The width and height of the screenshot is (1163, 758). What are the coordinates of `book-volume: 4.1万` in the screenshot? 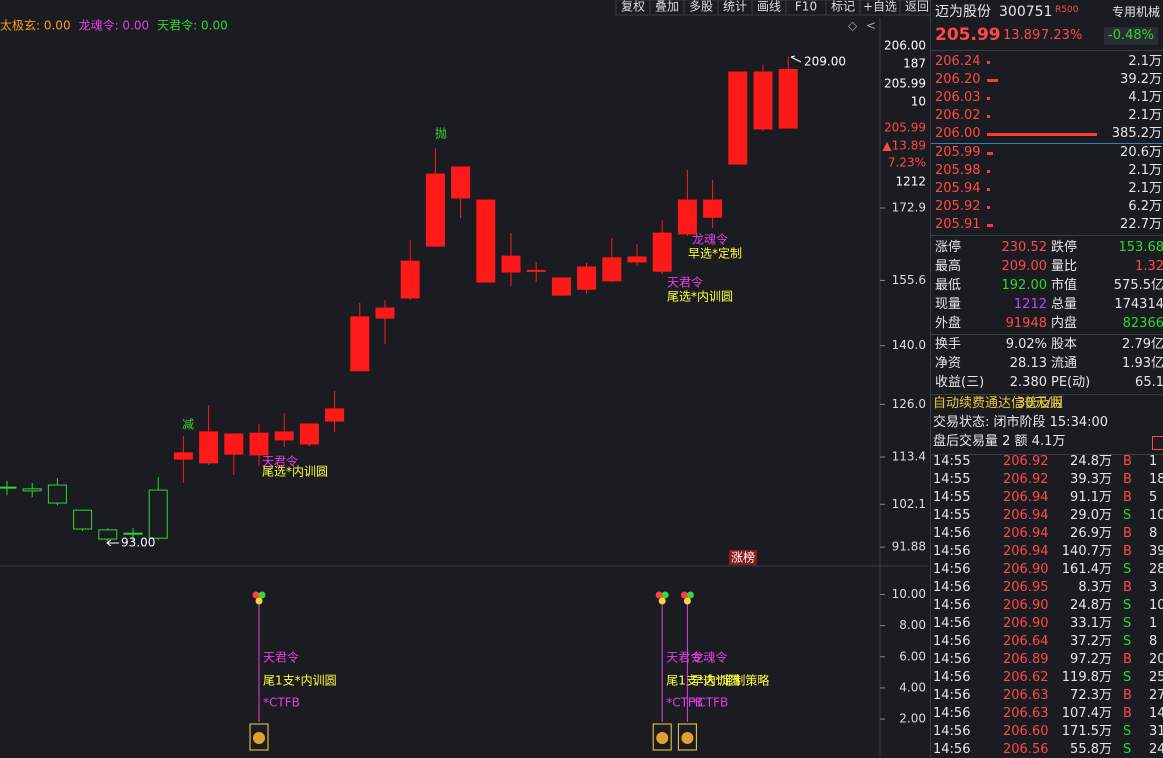 It's located at (1145, 97).